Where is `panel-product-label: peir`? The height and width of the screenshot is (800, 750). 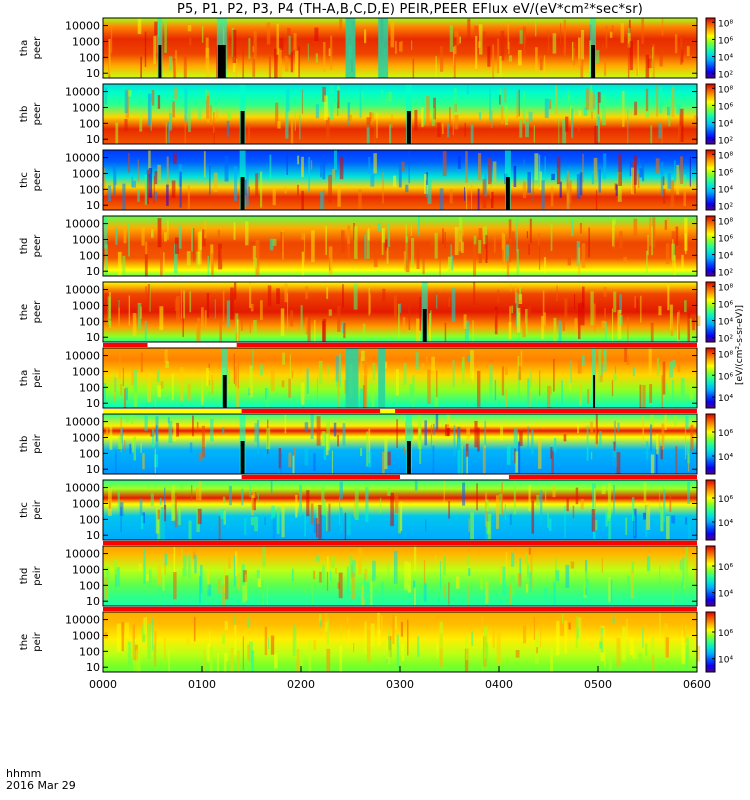 panel-product-label: peir is located at coordinates (37, 641).